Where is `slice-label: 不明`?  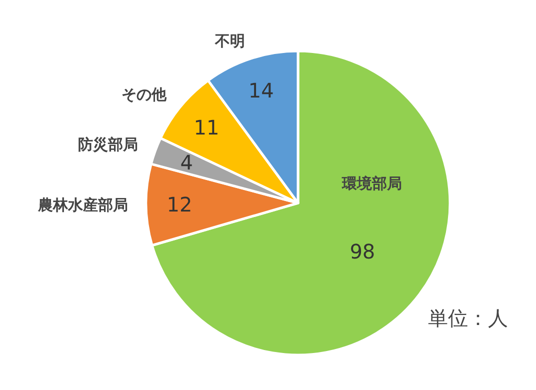 slice-label: 不明 is located at coordinates (230, 41).